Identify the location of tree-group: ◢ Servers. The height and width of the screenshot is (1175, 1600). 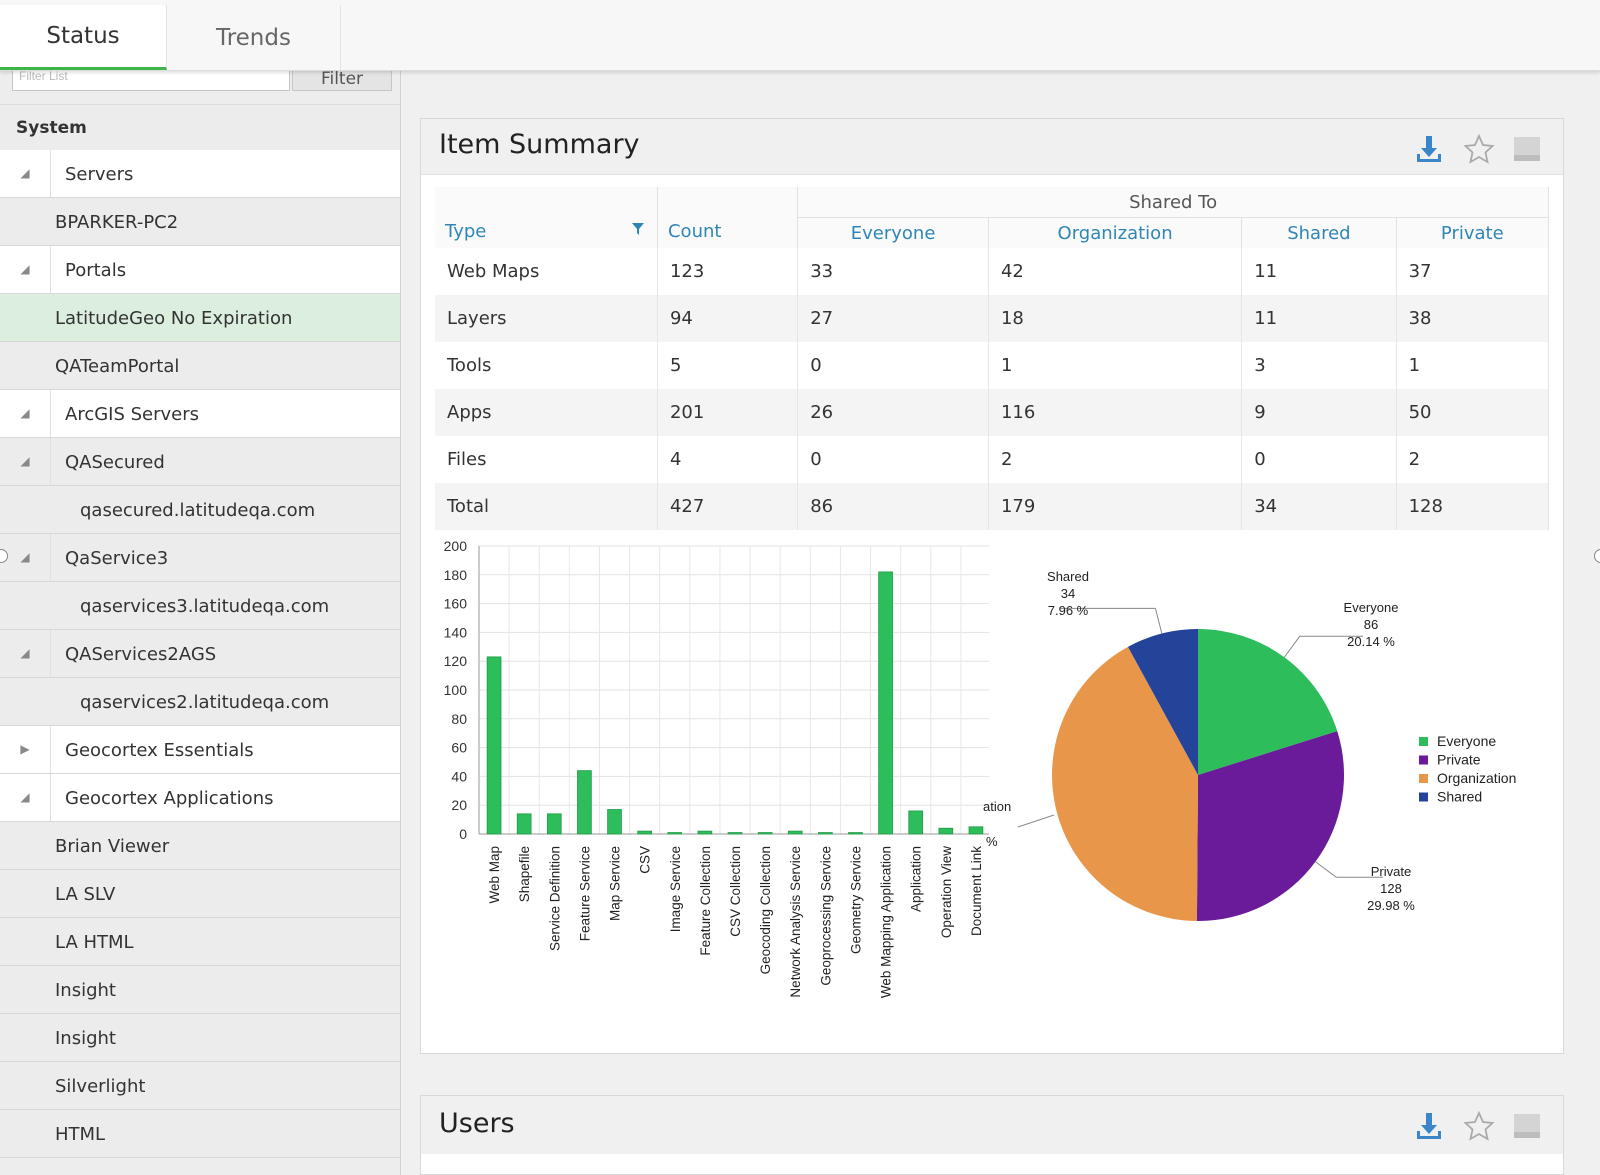
(200, 174).